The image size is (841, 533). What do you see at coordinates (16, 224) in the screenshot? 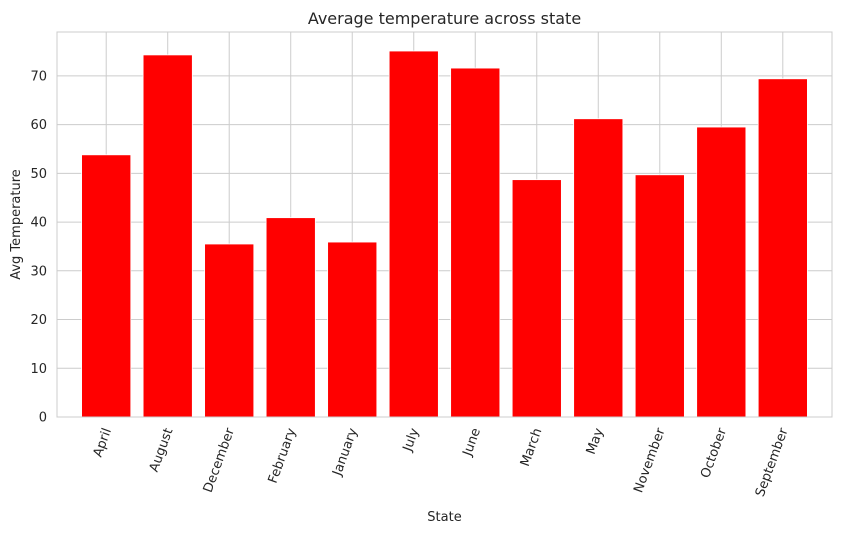
I see `y-axis-label: Avg Temperature` at bounding box center [16, 224].